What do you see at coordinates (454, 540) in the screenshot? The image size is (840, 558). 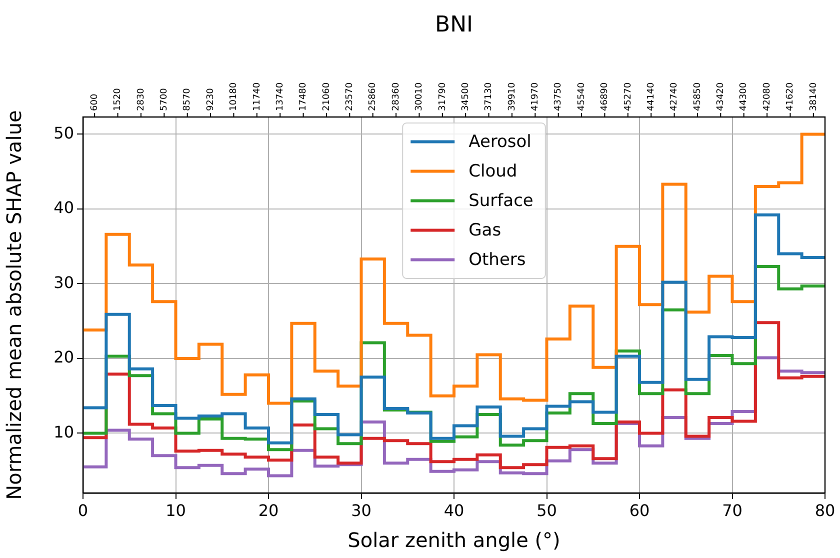 I see `x-axis-title: Solar zenith angle (°)` at bounding box center [454, 540].